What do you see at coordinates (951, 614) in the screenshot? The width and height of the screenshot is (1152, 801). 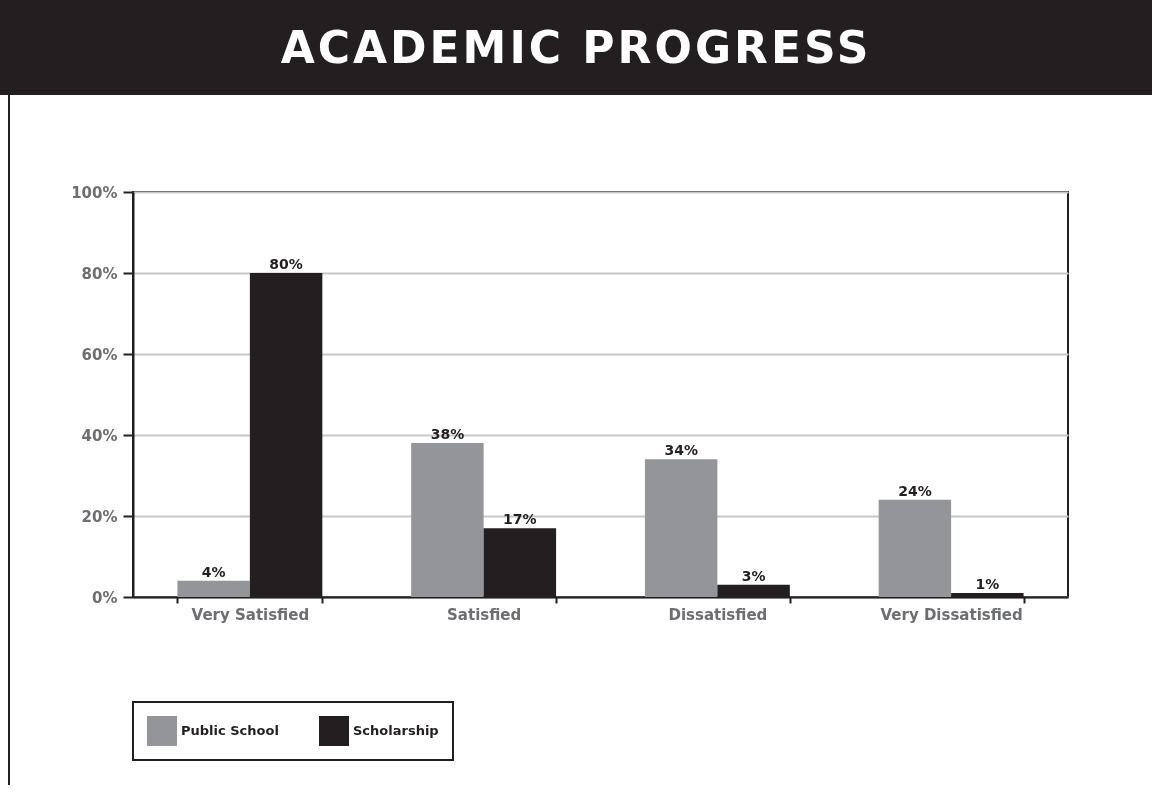 I see `x-tick-label: Very Dissatisfied` at bounding box center [951, 614].